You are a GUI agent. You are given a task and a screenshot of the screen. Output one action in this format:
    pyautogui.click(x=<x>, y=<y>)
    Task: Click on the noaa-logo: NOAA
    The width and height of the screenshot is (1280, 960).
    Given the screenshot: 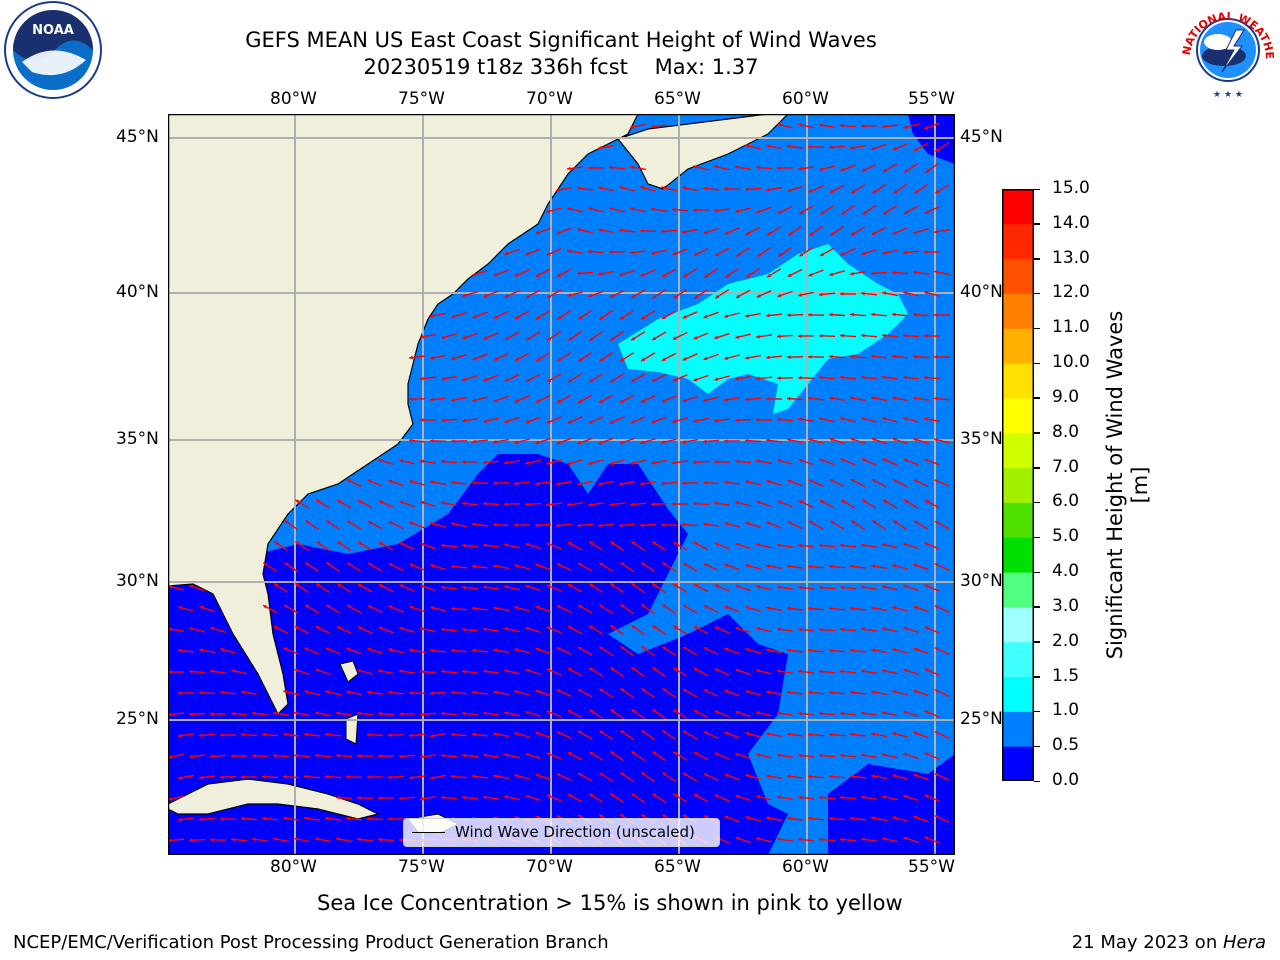 What is the action you would take?
    pyautogui.click(x=53, y=50)
    